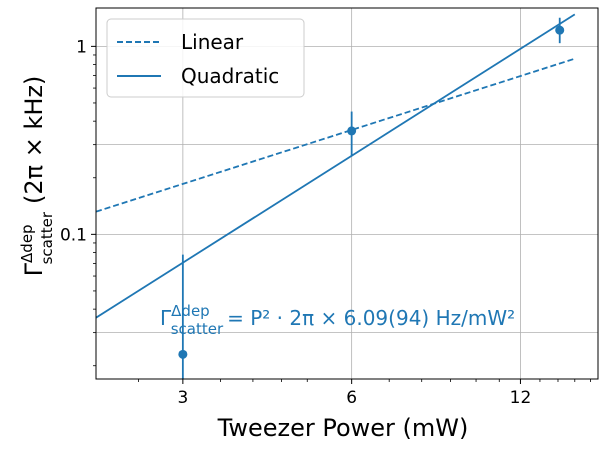  I want to click on annot-sub: scatter, so click(197, 329).